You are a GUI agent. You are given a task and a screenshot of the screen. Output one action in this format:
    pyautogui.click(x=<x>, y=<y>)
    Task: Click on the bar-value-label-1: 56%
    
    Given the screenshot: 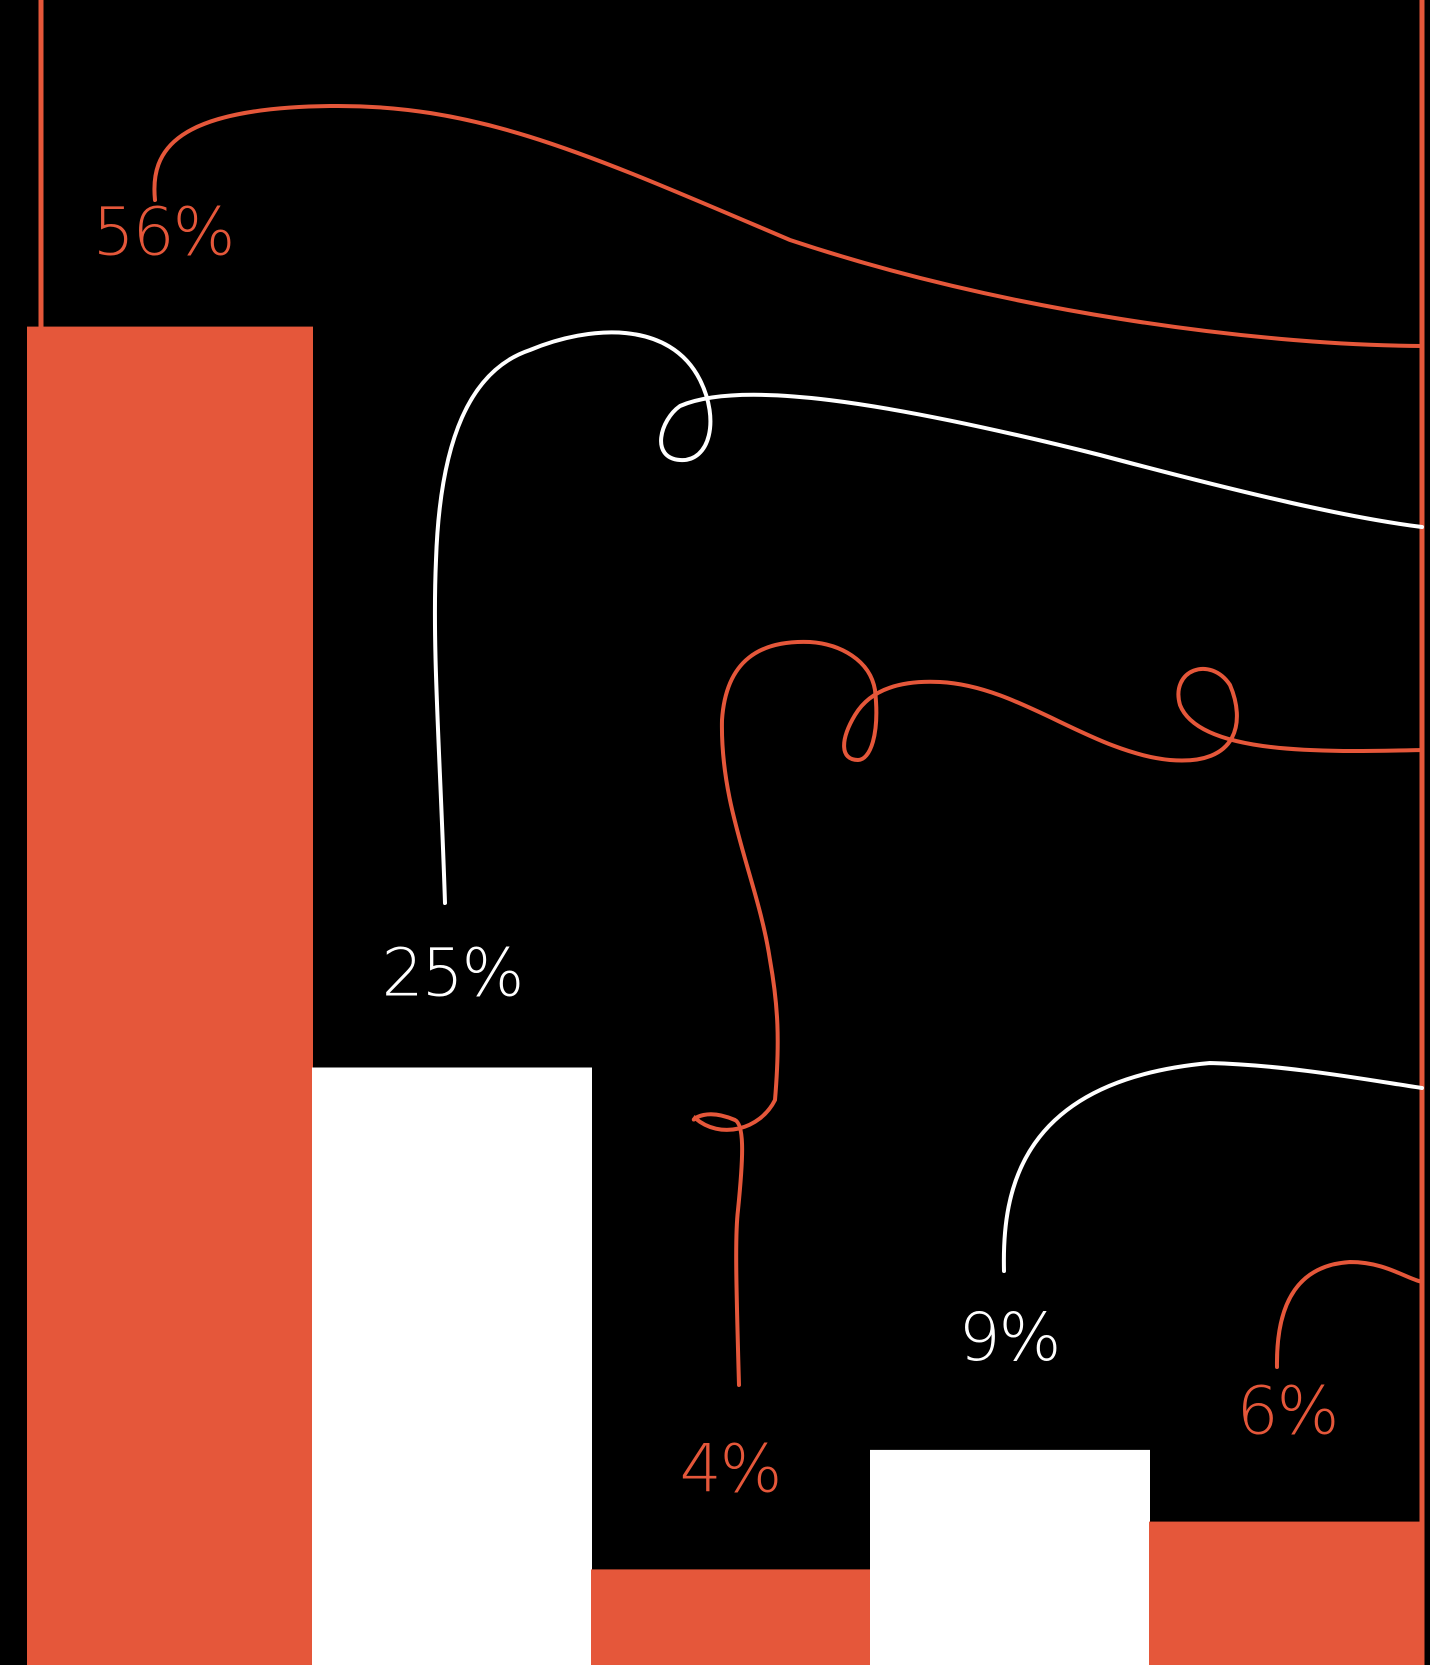 What is the action you would take?
    pyautogui.click(x=163, y=232)
    